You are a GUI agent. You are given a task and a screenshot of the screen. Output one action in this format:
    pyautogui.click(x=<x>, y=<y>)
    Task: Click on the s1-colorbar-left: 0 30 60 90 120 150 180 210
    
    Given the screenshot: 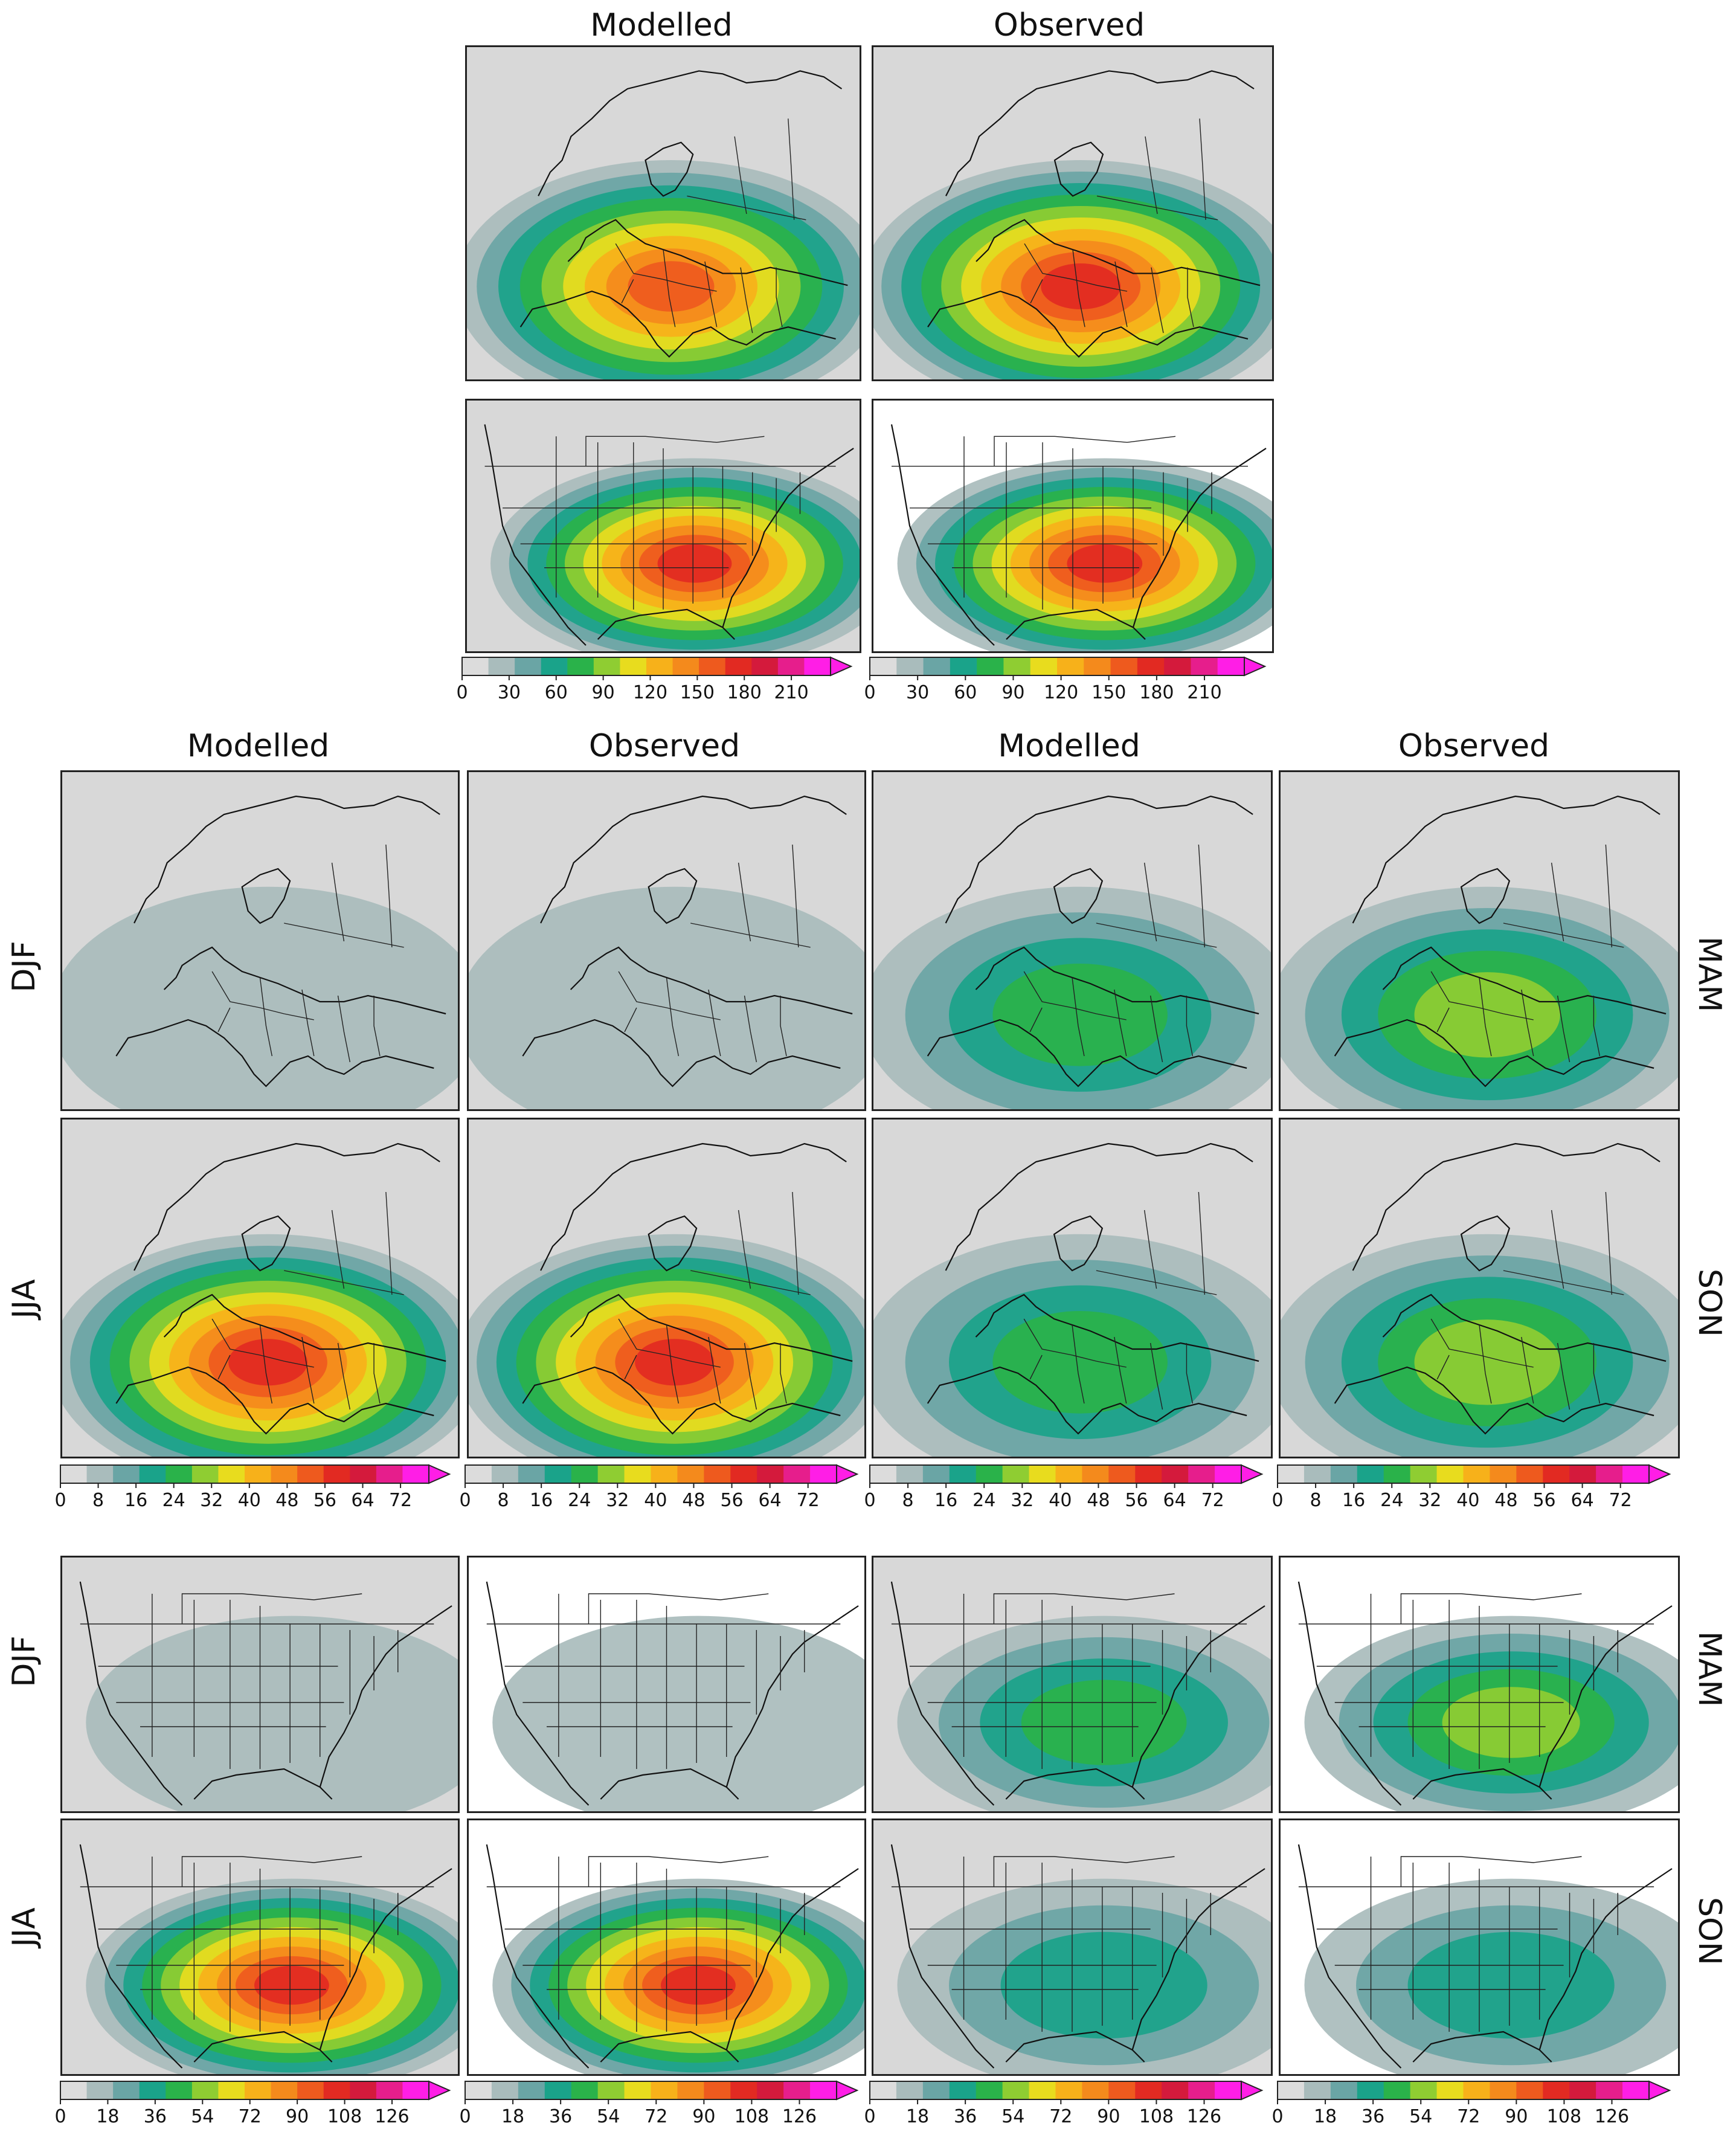 What is the action you would take?
    pyautogui.click(x=656, y=681)
    